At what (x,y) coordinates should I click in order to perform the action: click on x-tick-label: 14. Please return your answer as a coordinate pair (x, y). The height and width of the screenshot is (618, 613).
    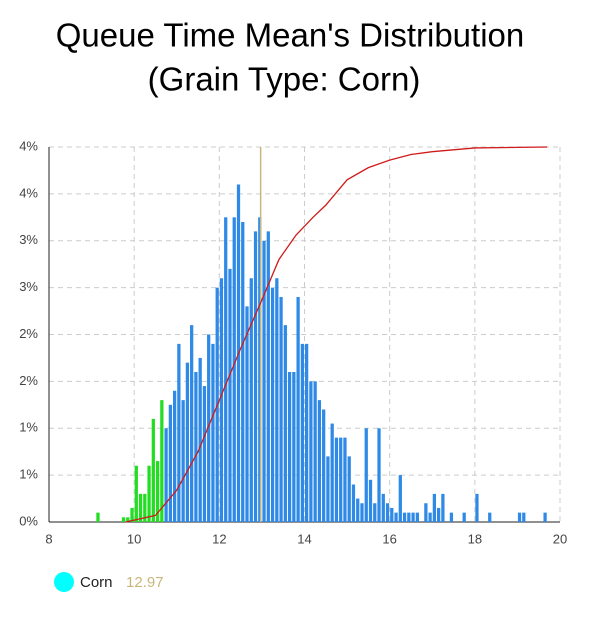
    Looking at the image, I should click on (304, 538).